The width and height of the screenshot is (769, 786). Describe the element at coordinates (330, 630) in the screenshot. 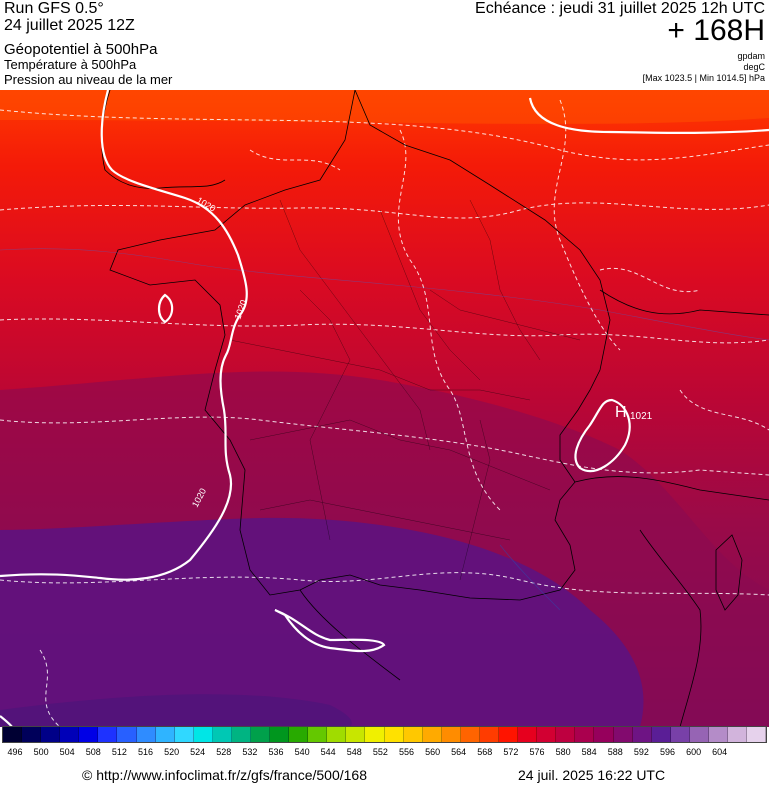

I see `isobar-1020-south` at that location.